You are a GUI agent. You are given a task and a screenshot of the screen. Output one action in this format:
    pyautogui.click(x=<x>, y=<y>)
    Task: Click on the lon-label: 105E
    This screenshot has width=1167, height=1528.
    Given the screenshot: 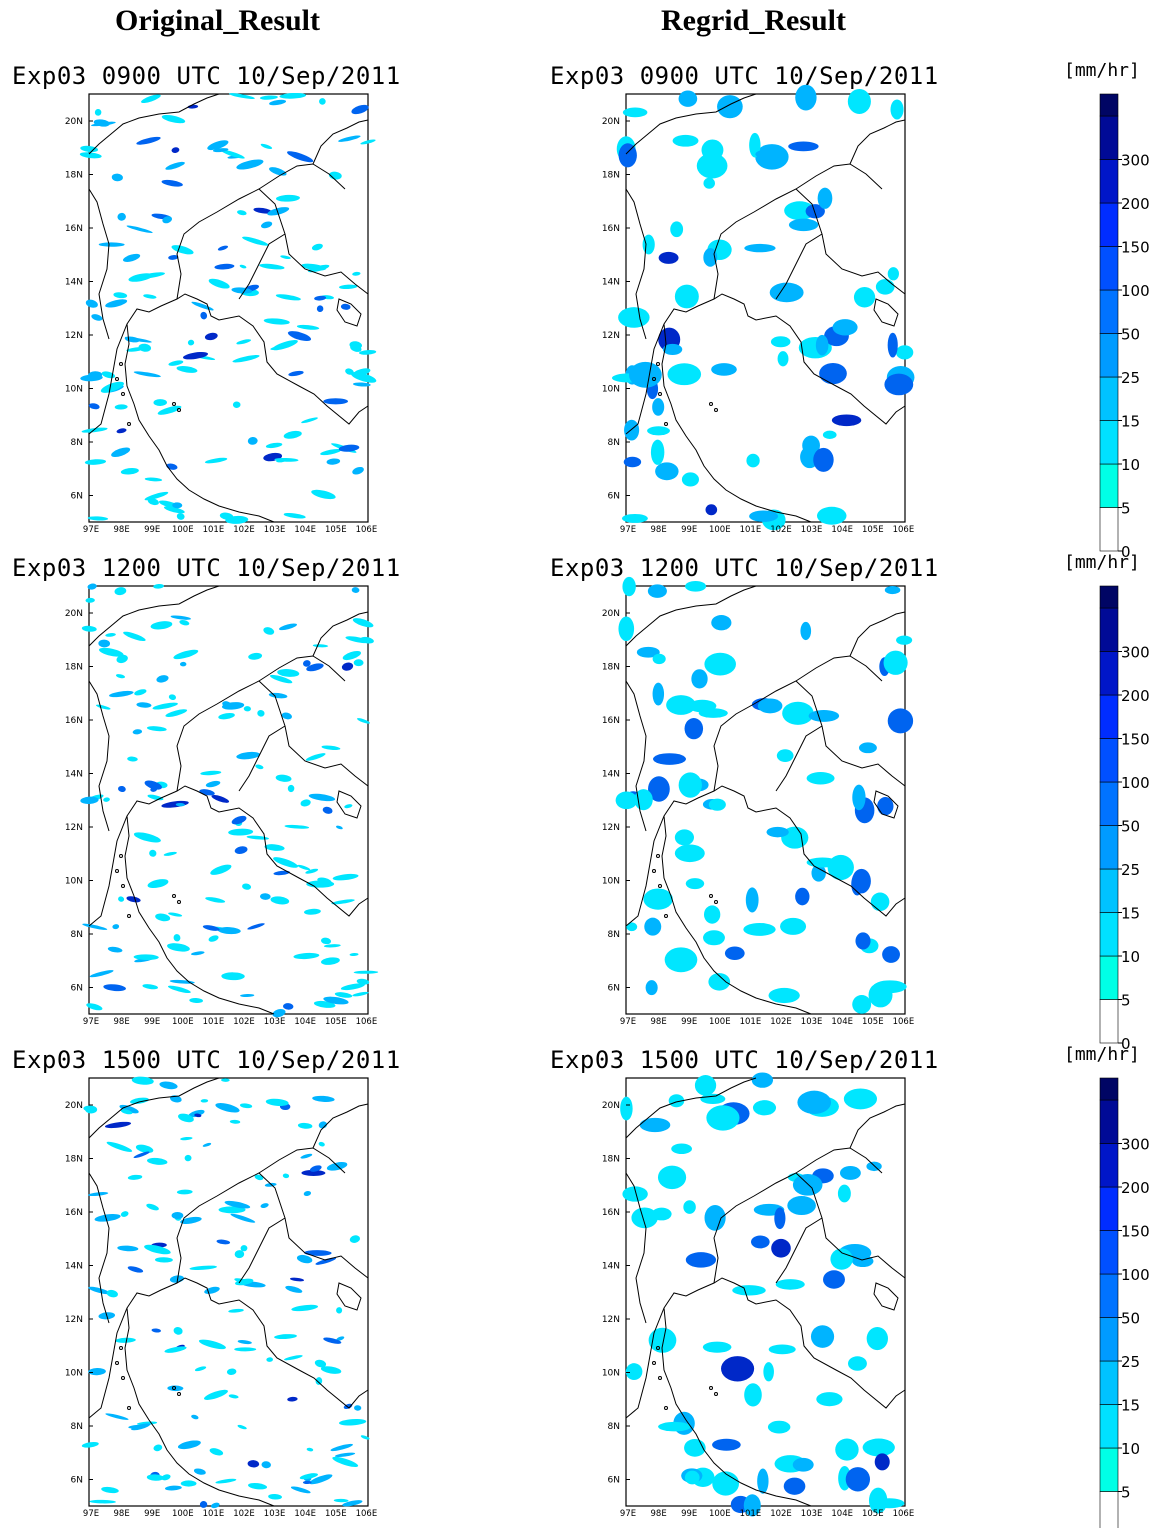 What is the action you would take?
    pyautogui.click(x=336, y=1514)
    